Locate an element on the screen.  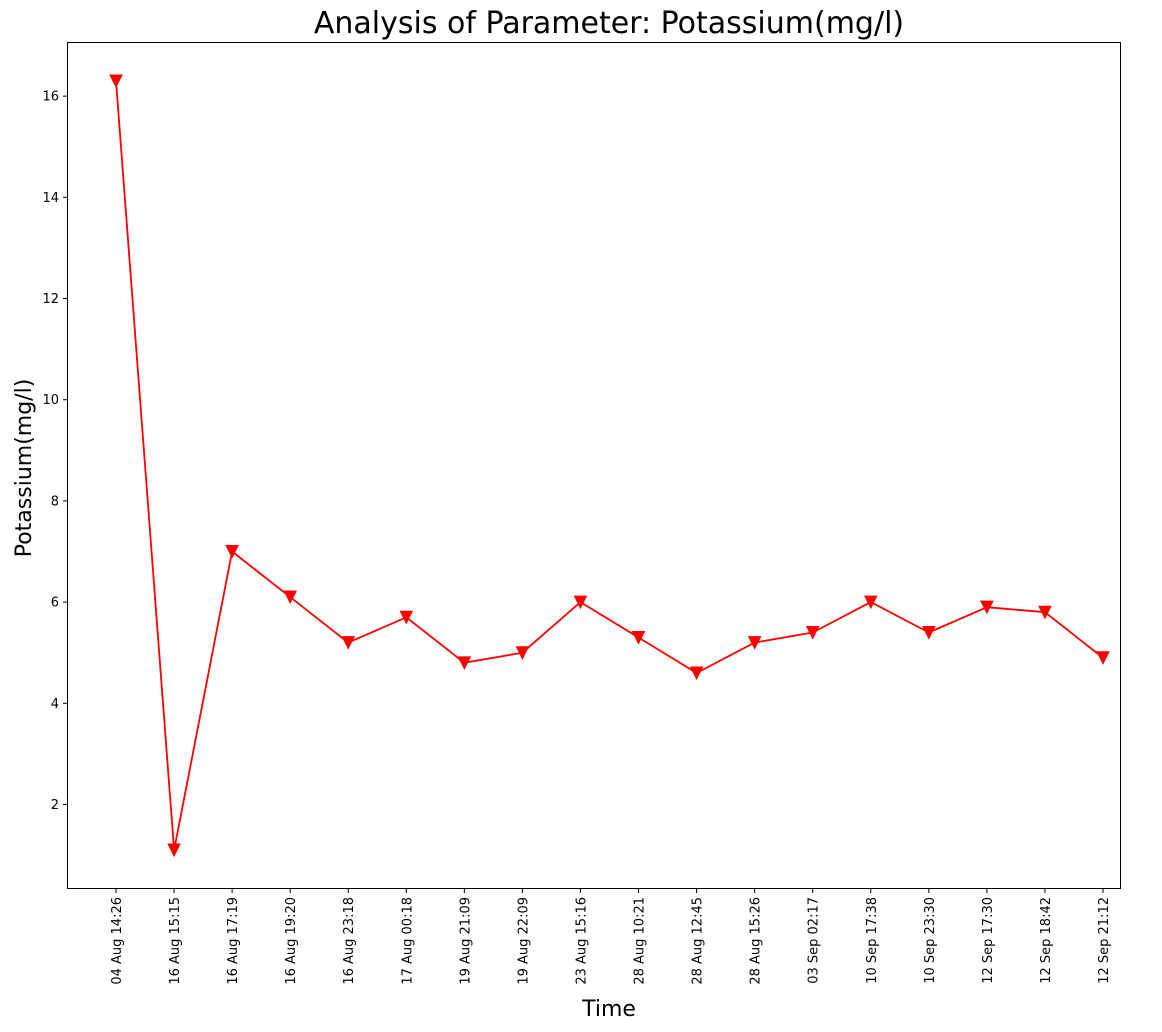
x-tick-label: 28 Aug 10:21 is located at coordinates (640, 941).